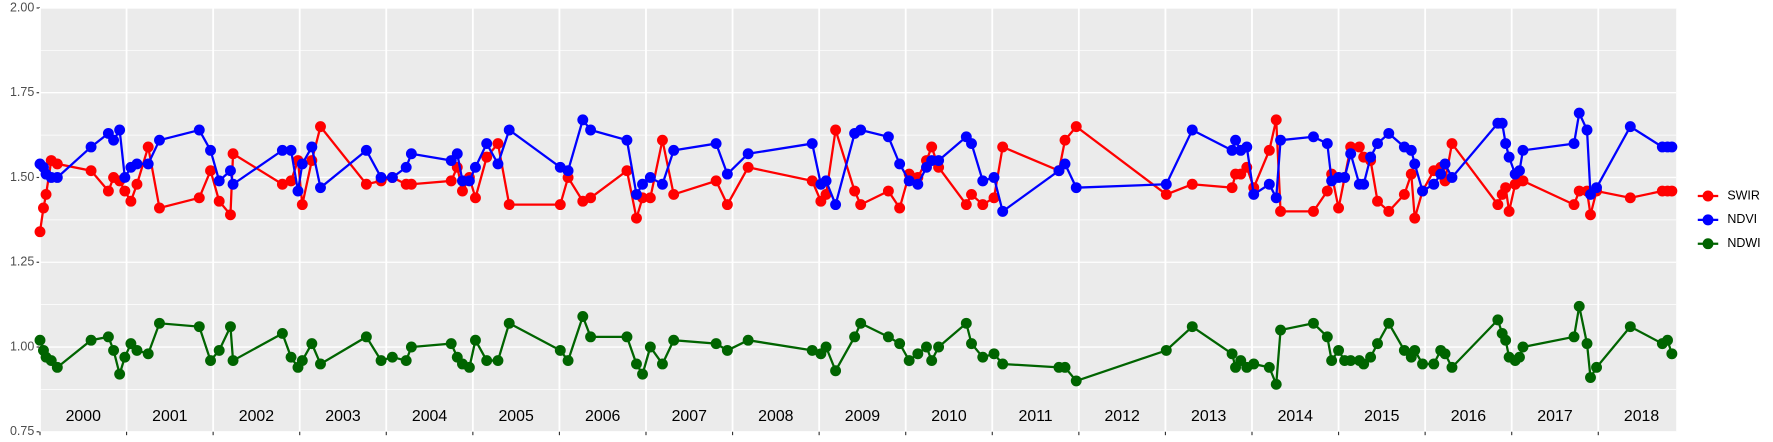 Image resolution: width=1773 pixels, height=442 pixels. Describe the element at coordinates (170, 416) in the screenshot. I see `year-label: 2001` at that location.